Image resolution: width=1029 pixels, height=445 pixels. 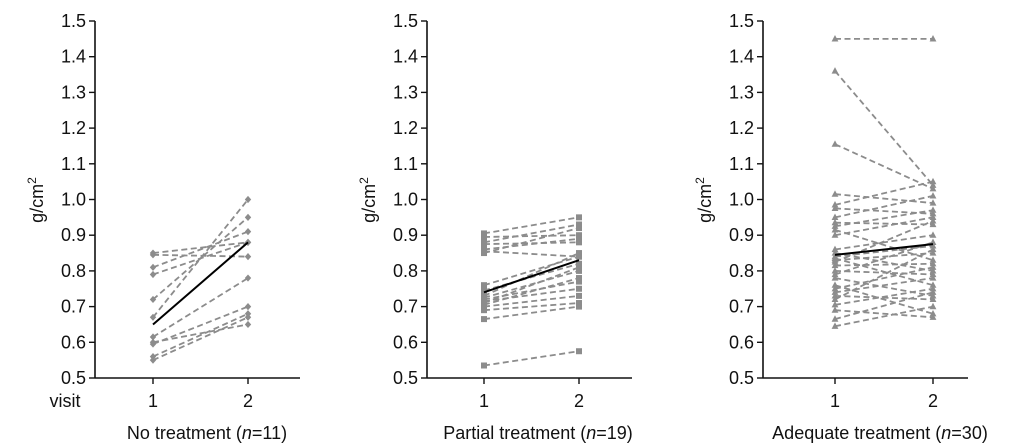 I want to click on y-tick-label: 1.3, so click(x=73, y=92).